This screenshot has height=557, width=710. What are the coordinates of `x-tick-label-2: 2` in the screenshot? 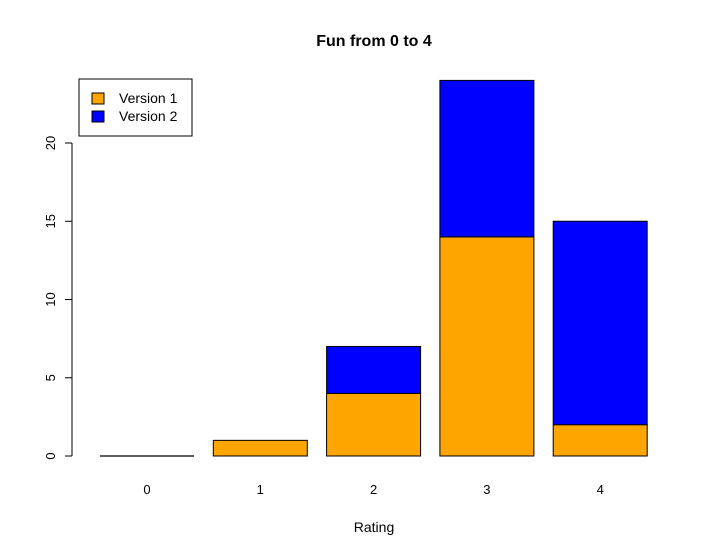 It's located at (373, 489).